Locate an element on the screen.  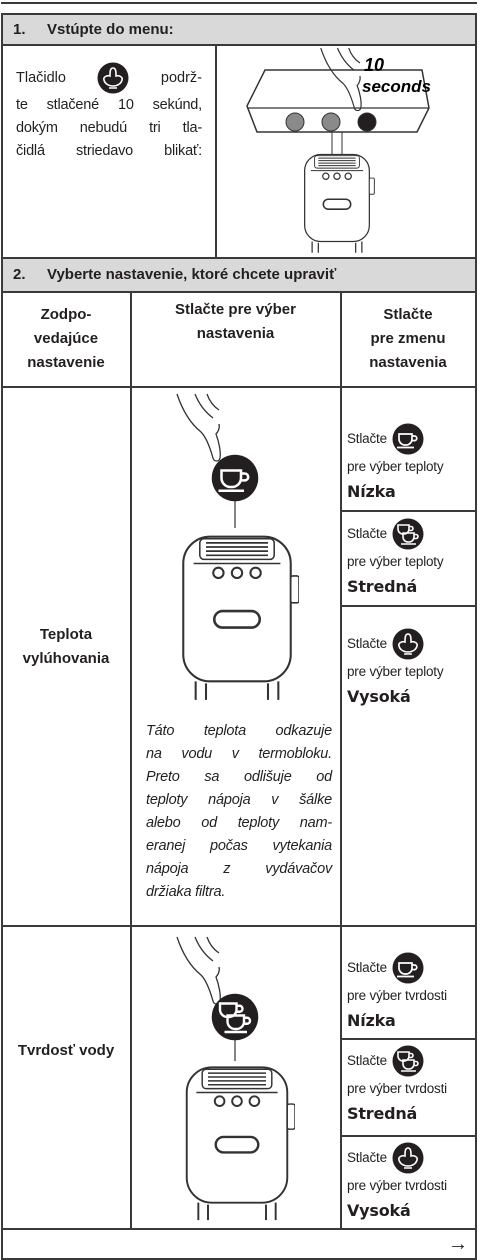
label-unit: seconds is located at coordinates (396, 86).